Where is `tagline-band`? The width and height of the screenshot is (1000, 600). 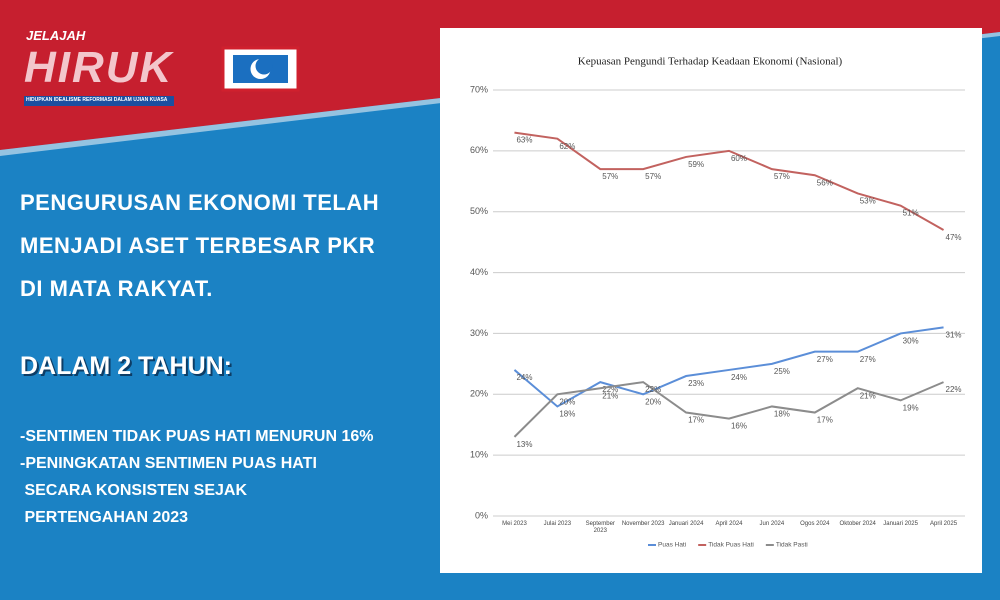 tagline-band is located at coordinates (99, 101).